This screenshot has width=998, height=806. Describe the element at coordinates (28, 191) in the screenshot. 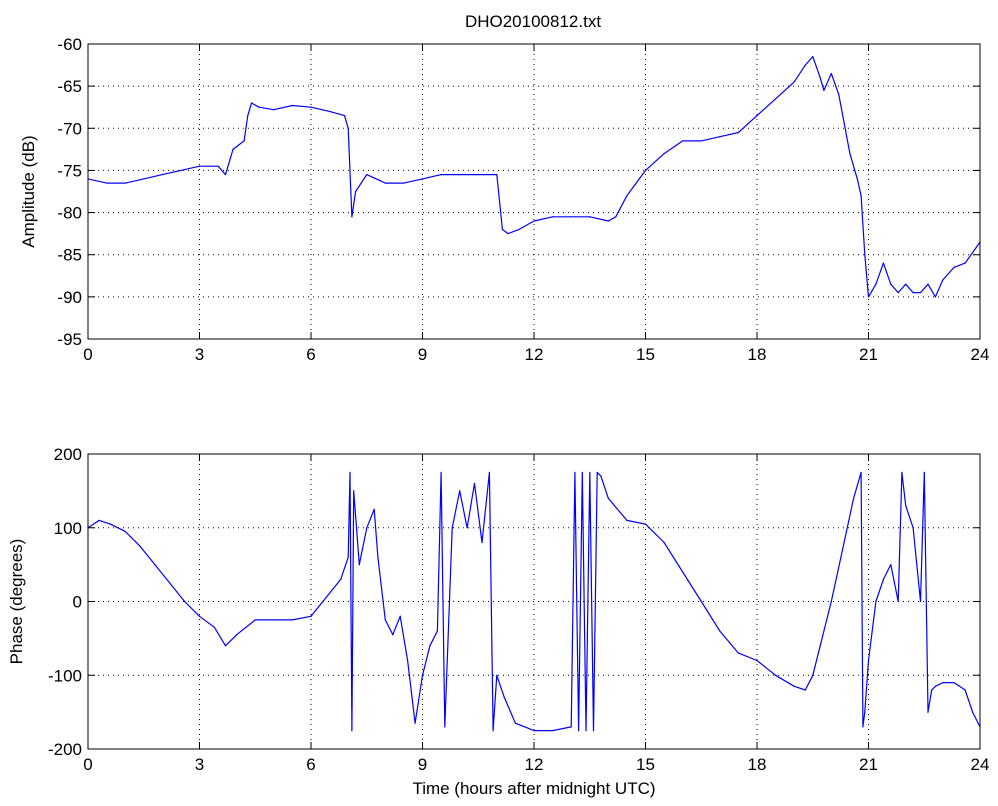

I see `y-axis-label: Amplitude (dB)` at that location.